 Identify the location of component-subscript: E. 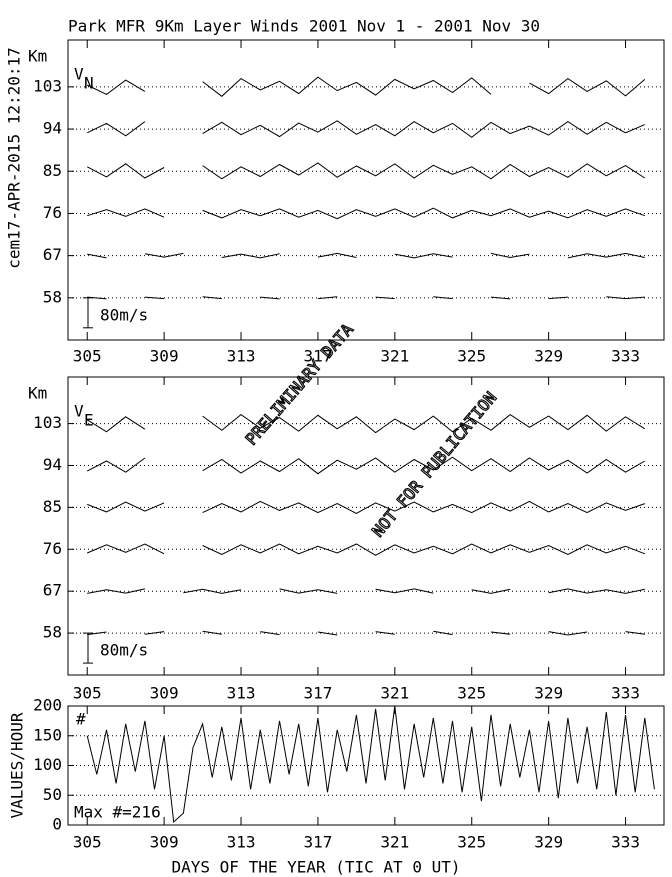
(89, 420).